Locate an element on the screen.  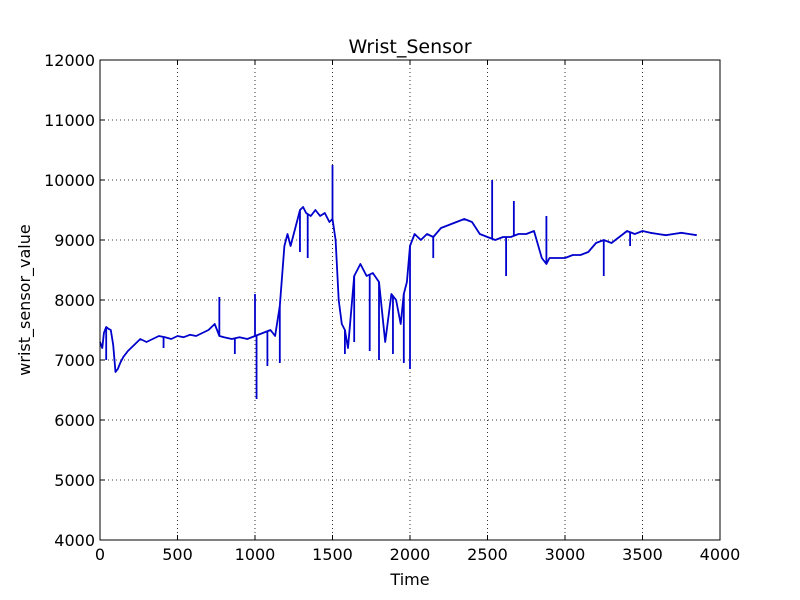
x-tick-label: 1500 is located at coordinates (332, 554).